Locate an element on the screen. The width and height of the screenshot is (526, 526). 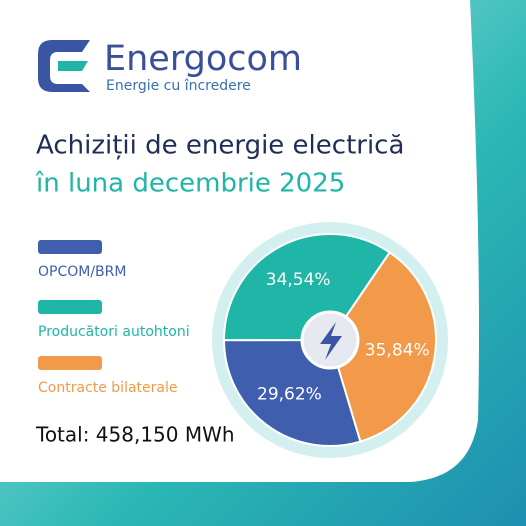
brand-tagline: Energie cu încredere is located at coordinates (178, 86).